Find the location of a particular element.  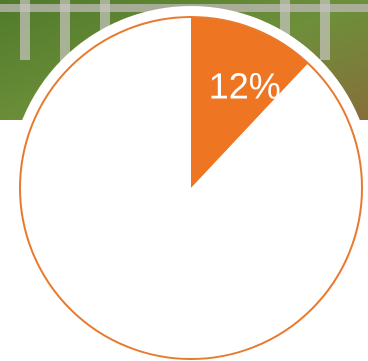

slice-label: 12% is located at coordinates (245, 85).